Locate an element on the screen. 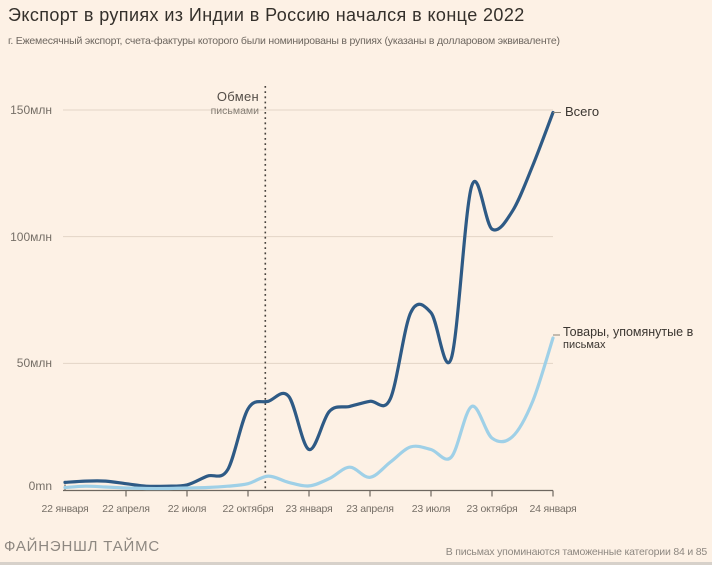 The height and width of the screenshot is (565, 712). y-axis-label: 50млн is located at coordinates (34, 363).